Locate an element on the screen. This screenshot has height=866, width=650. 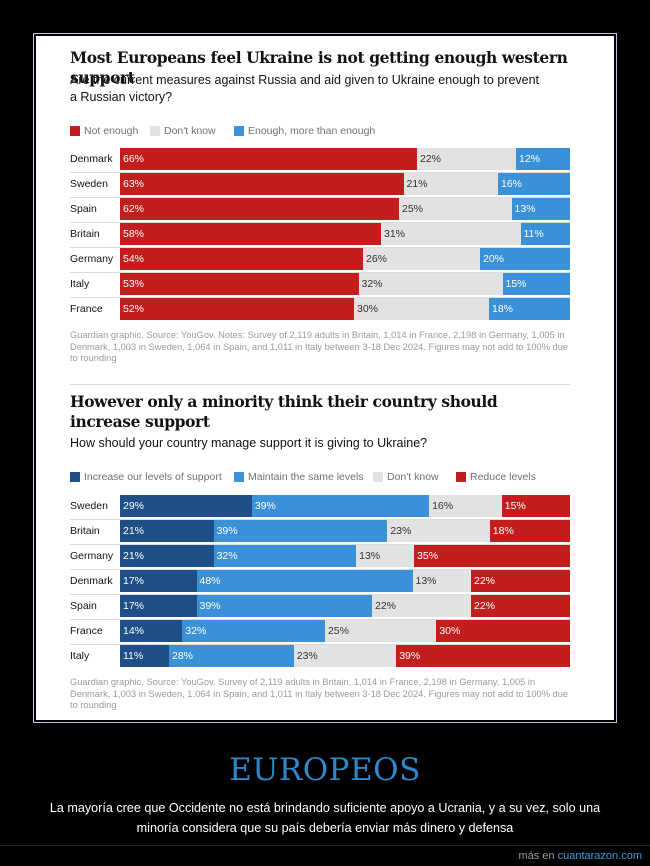
bar-row: Italy 53% 32% 15% is located at coordinates (320, 284).